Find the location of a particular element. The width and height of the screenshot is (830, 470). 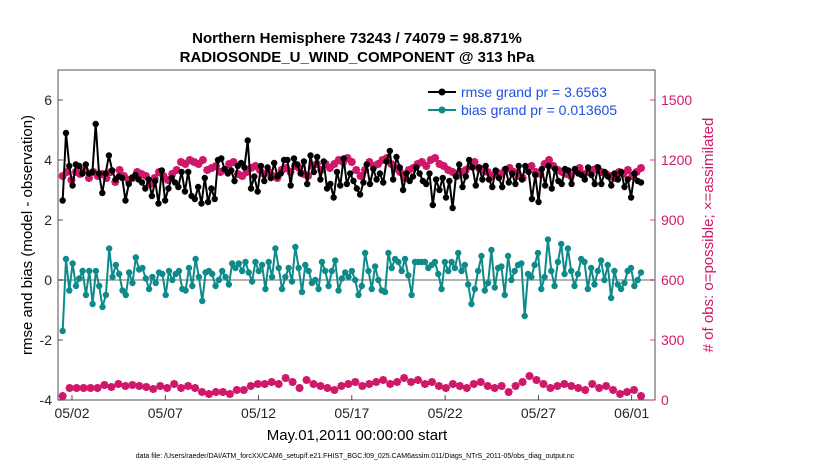

right-axis-label: # of obs: o=possible; ×=assimilated is located at coordinates (708, 235).